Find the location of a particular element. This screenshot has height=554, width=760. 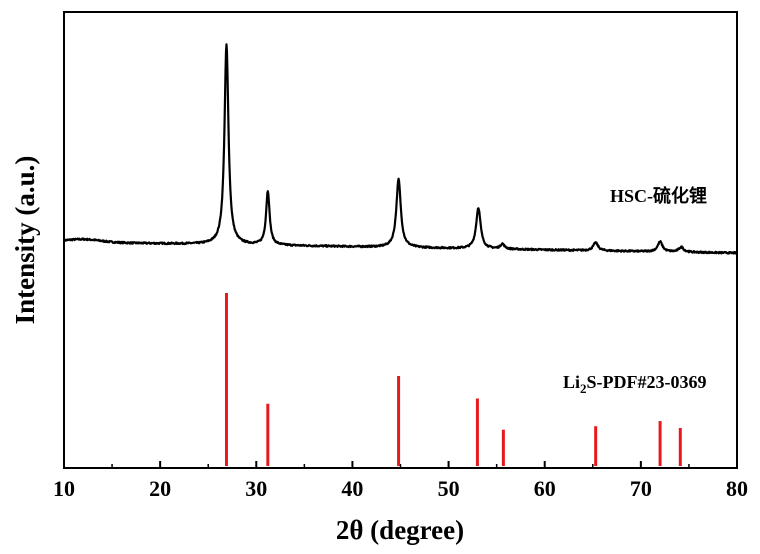

x-tick-label: 10 is located at coordinates (64, 488).